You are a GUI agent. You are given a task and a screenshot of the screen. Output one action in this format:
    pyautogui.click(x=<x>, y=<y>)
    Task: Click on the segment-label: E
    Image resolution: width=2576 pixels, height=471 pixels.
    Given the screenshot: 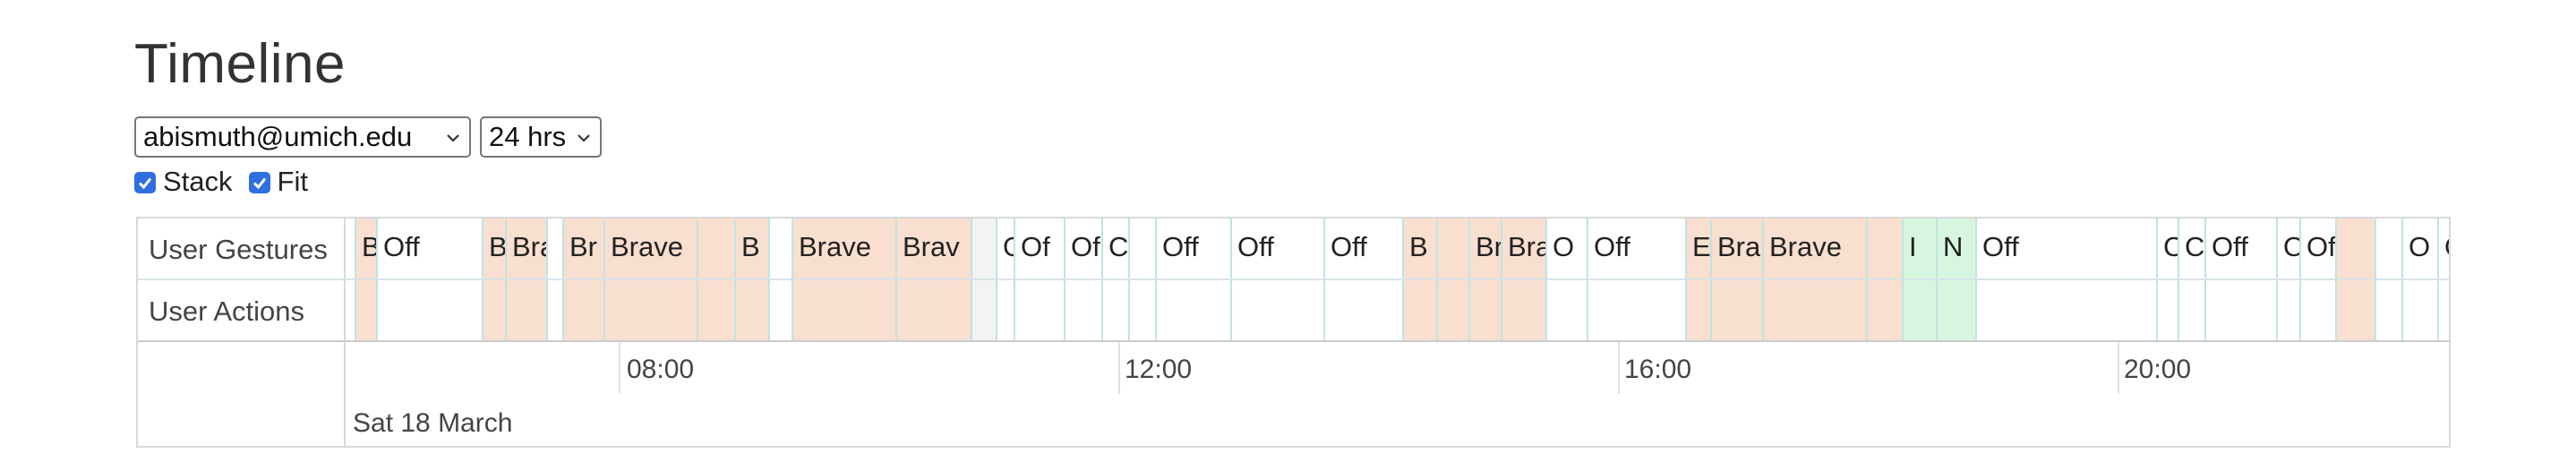 What is the action you would take?
    pyautogui.click(x=1701, y=246)
    